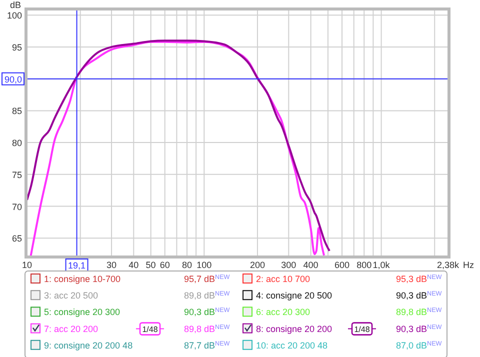  What do you see at coordinates (77, 265) in the screenshot?
I see `ref-line-label: 19,1` at bounding box center [77, 265].